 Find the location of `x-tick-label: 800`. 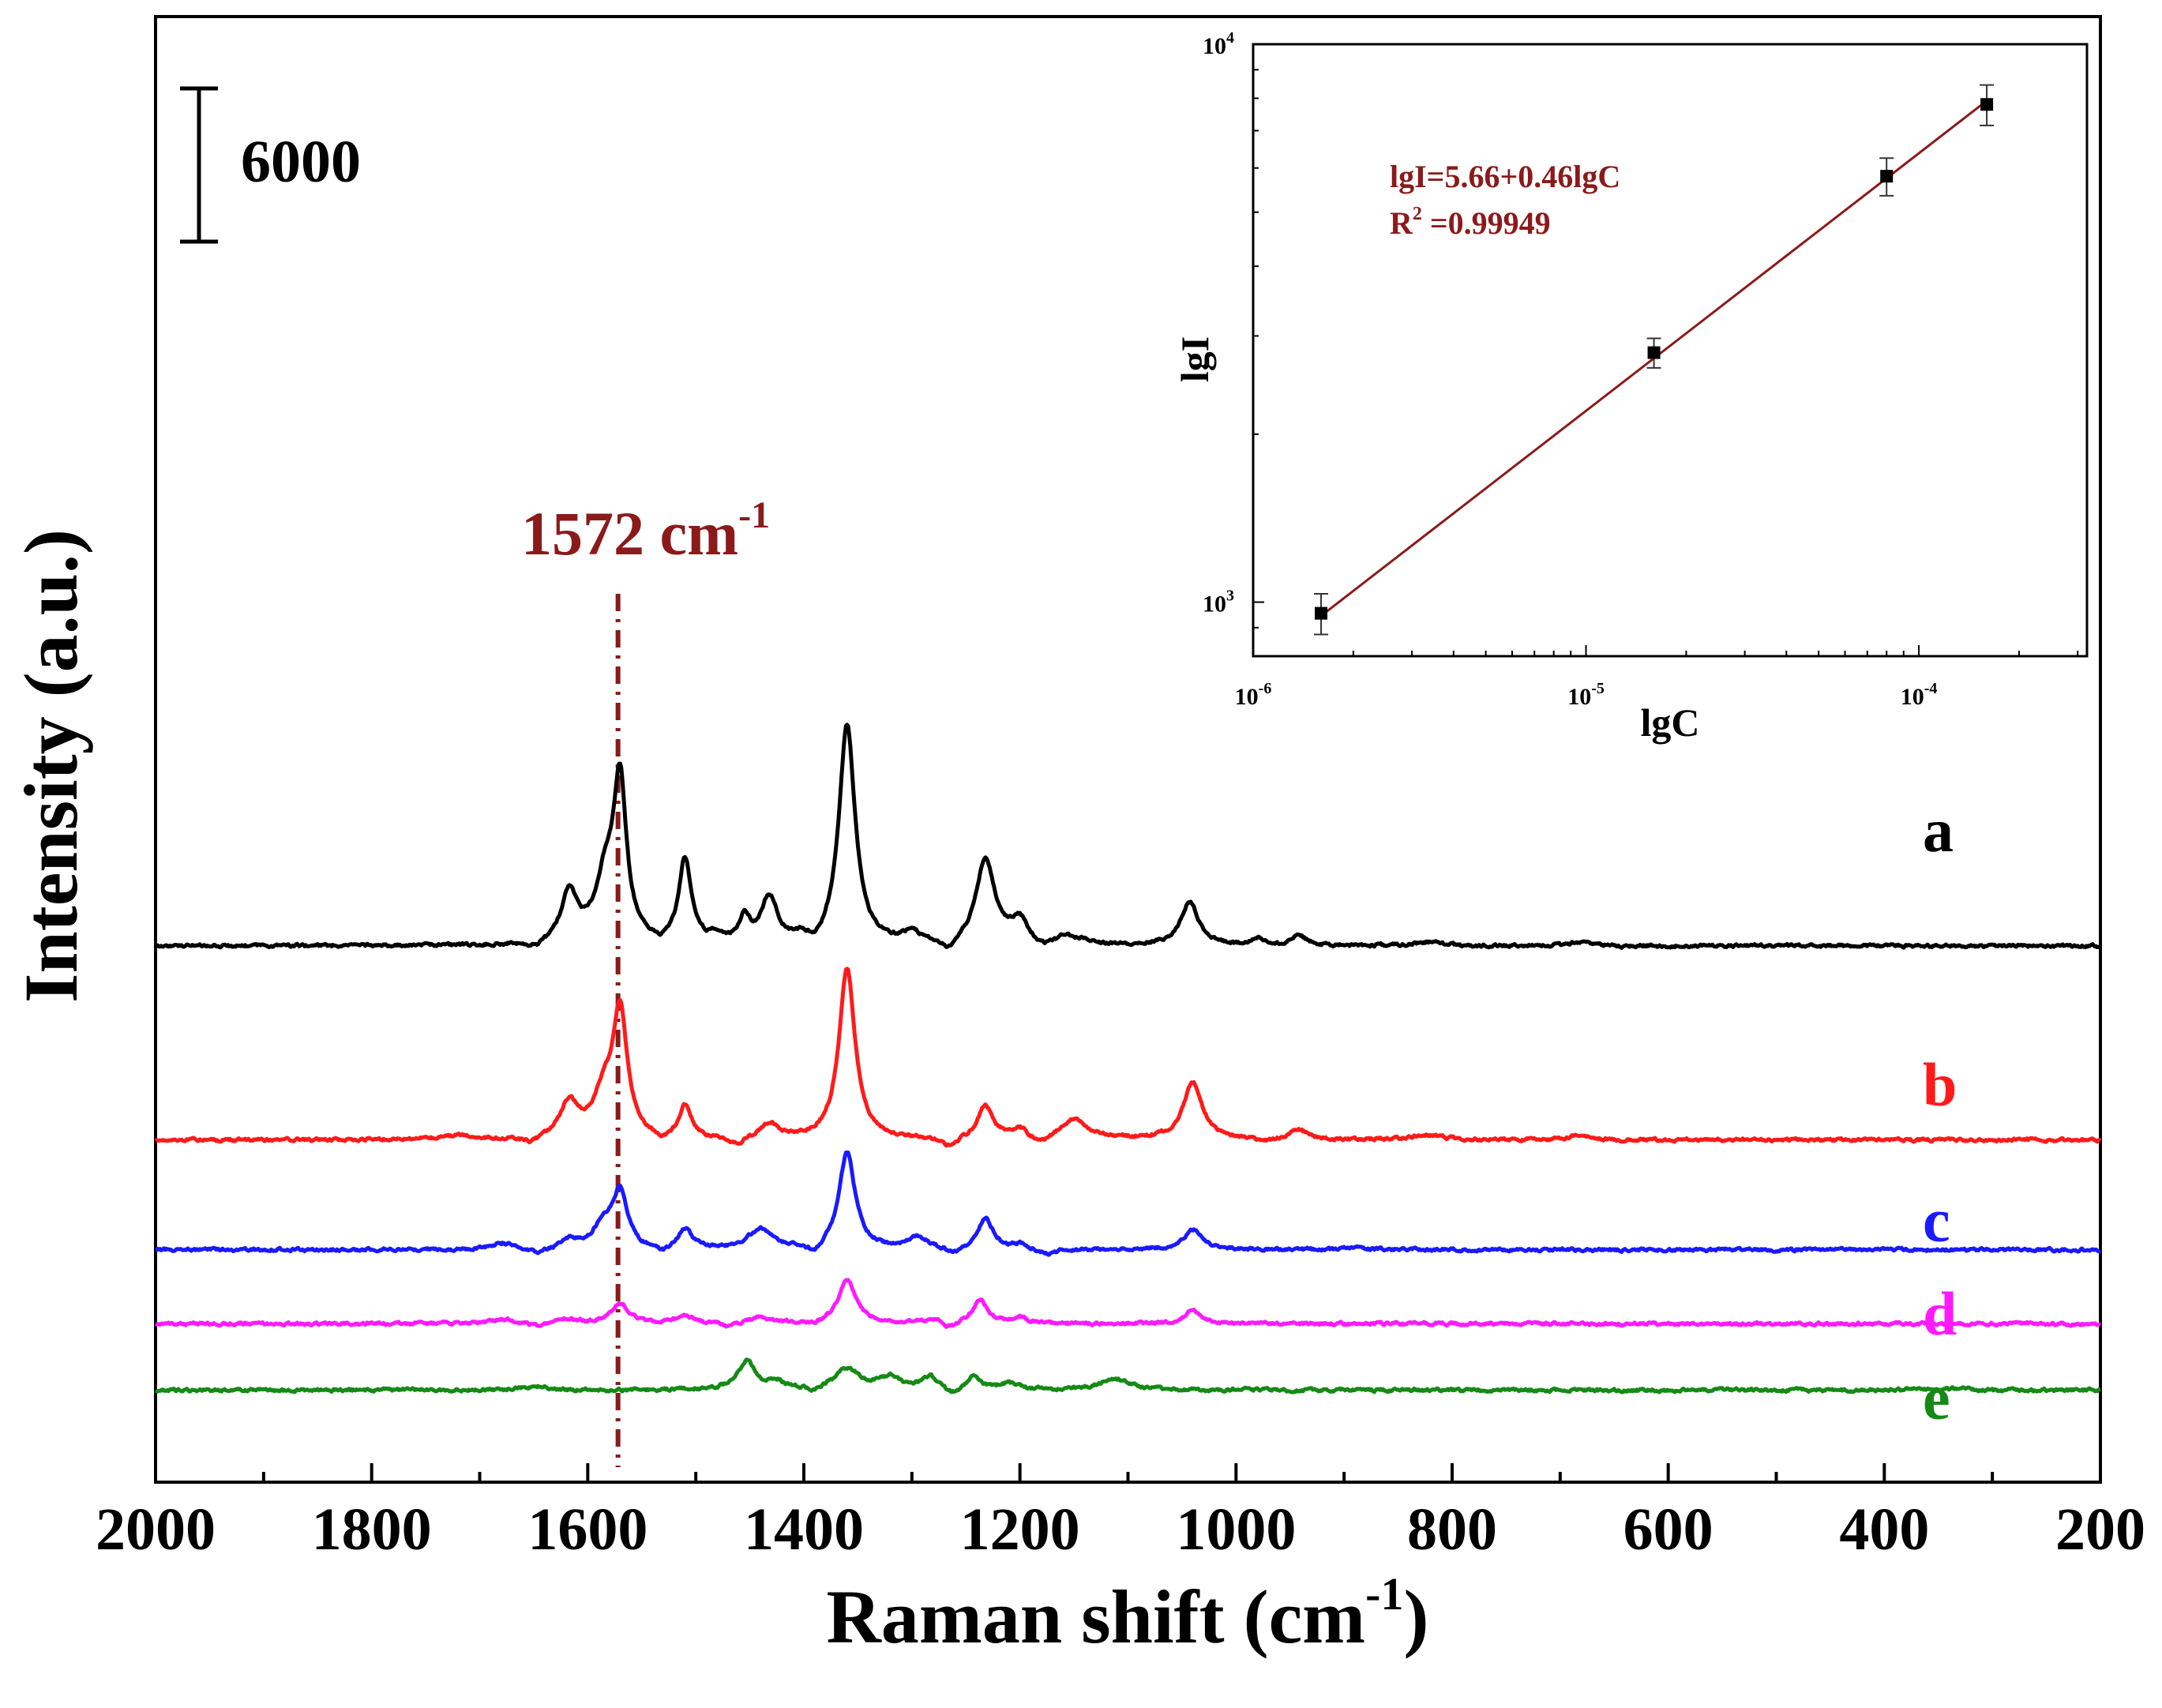

x-tick-label: 800 is located at coordinates (1452, 1529).